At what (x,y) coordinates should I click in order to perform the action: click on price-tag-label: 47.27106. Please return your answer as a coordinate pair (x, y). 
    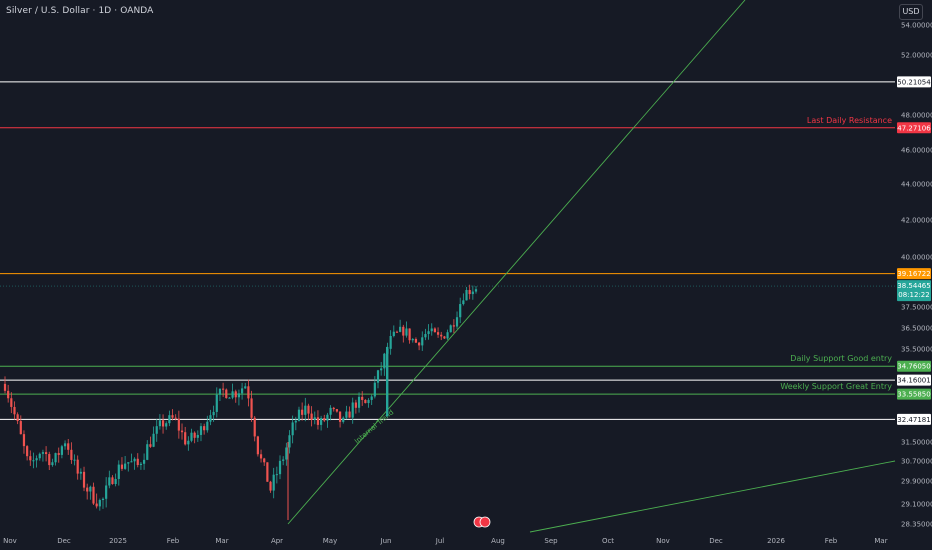
    Looking at the image, I should click on (914, 128).